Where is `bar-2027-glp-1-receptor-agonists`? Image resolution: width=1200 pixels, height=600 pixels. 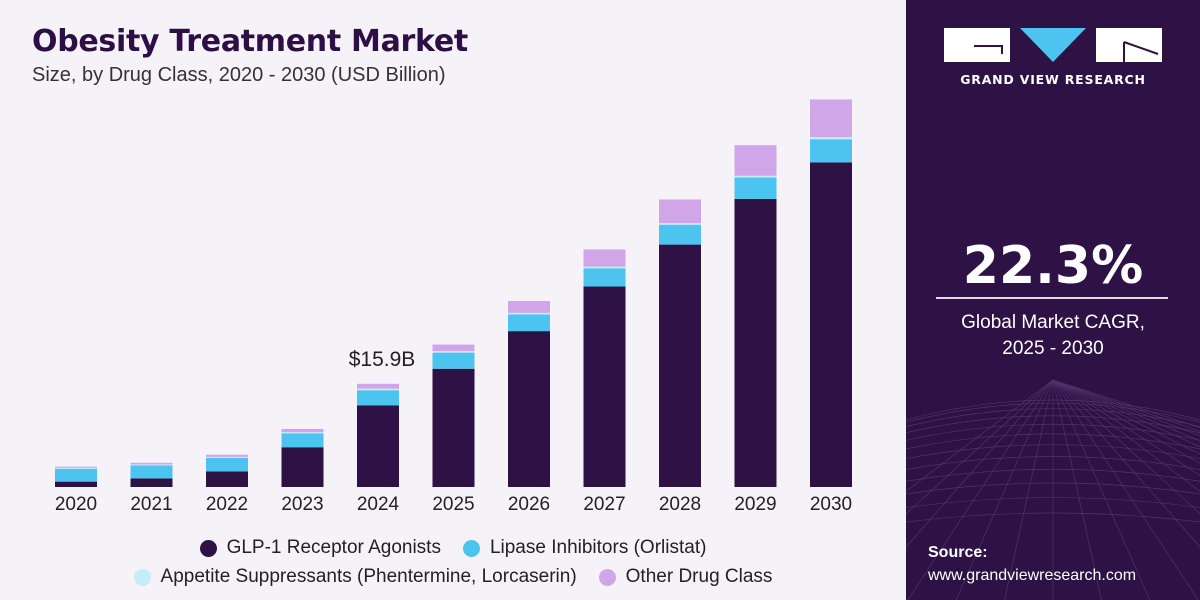
bar-2027-glp-1-receptor-agonists is located at coordinates (604, 386).